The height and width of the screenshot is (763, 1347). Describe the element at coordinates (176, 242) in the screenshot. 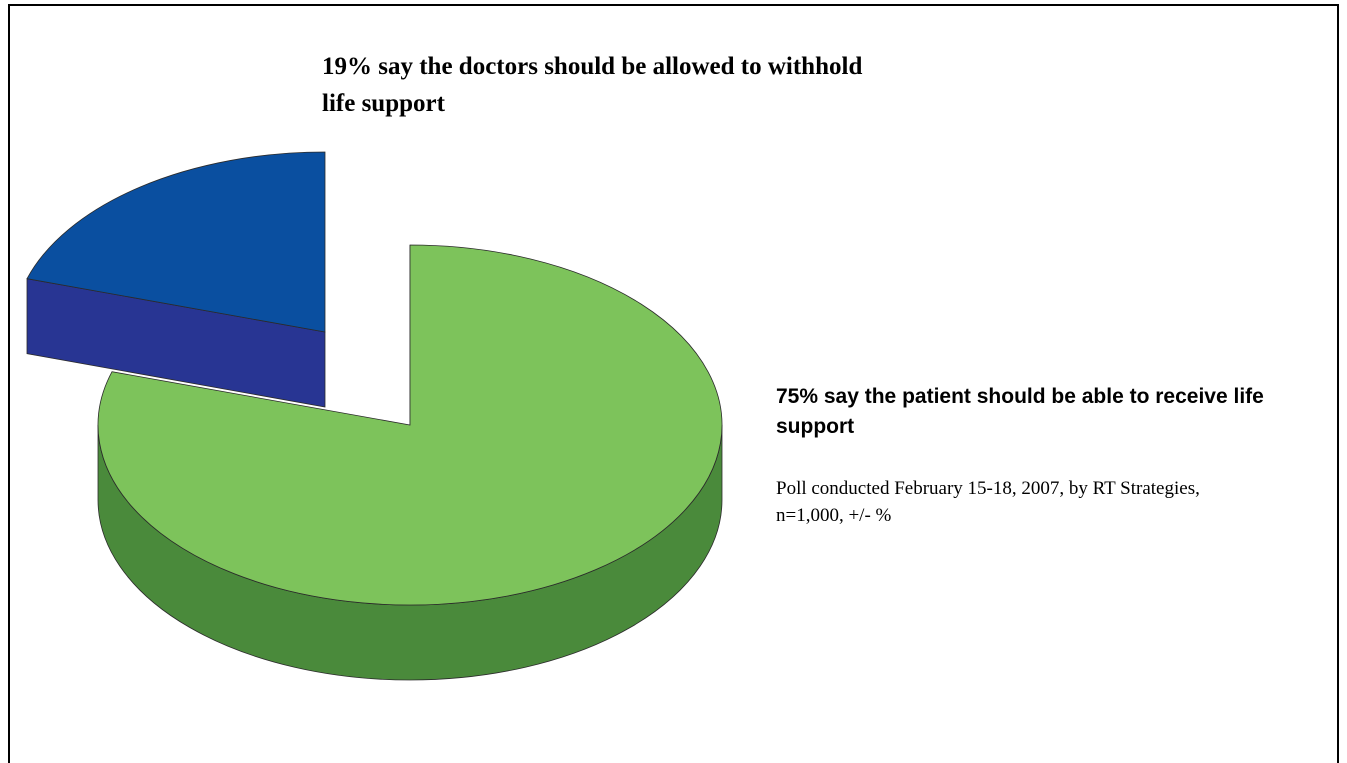

I see `pie-slice-withhold` at that location.